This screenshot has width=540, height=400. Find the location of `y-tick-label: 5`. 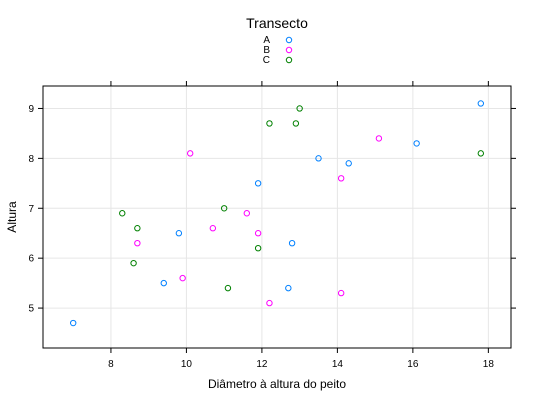

y-tick-label: 5 is located at coordinates (31, 309).